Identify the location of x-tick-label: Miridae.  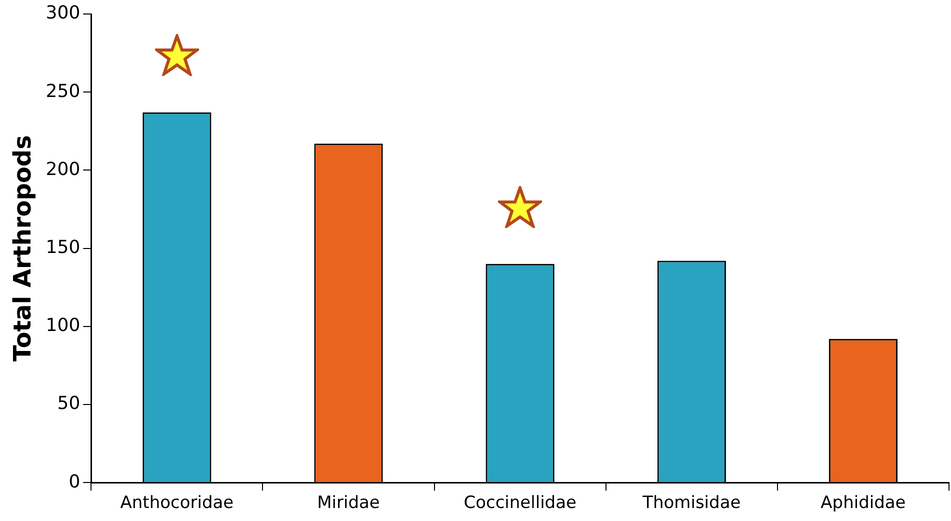
(348, 503).